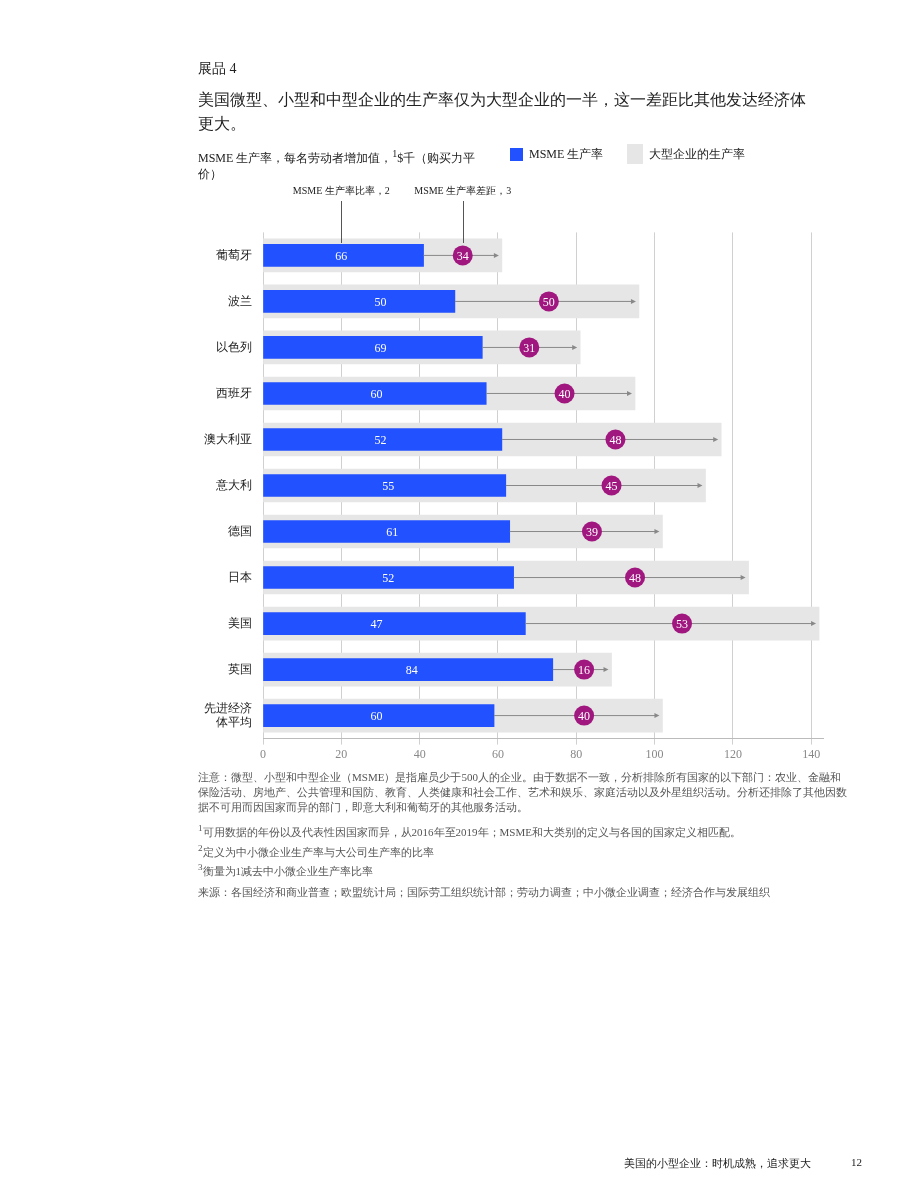 This screenshot has height=1191, width=920. What do you see at coordinates (523, 792) in the screenshot?
I see `text: 注意：微型、小型和中型企业（MSME）是指雇员少于500人的企业。由于数据不一致，分析排除所有国家的以下部门：农业、金融和保险活动、房地产、公共管理和国防、教育、人类健康和社会工作、艺术和娱乐、家庭活动以及外星组织活动。分析还排除了其他因数据不可用而因国家而异的部门，即意大利和葡萄牙的其他服务活动。` at bounding box center [523, 792].